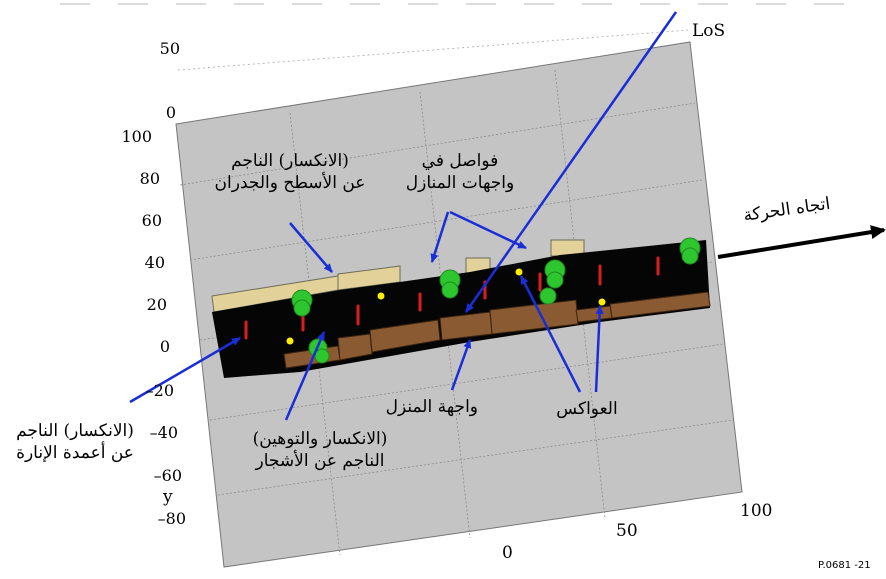  Describe the element at coordinates (460, 37) in the screenshot. I see `plot-box-top` at that location.